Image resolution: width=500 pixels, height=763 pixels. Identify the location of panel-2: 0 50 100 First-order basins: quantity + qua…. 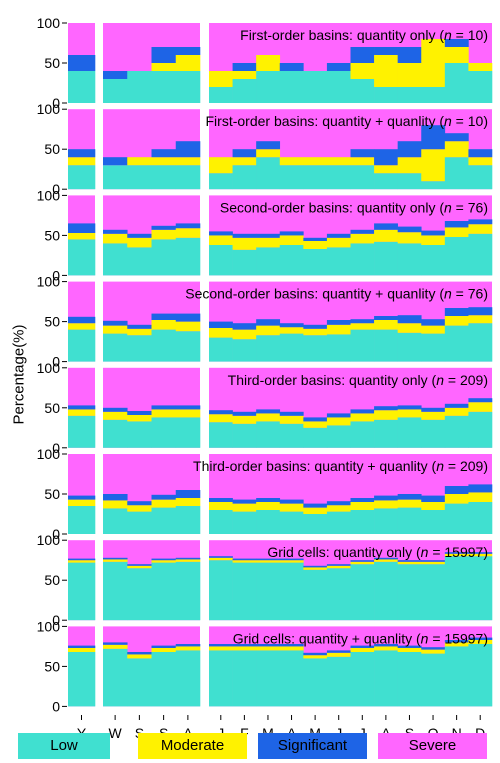
(265, 149).